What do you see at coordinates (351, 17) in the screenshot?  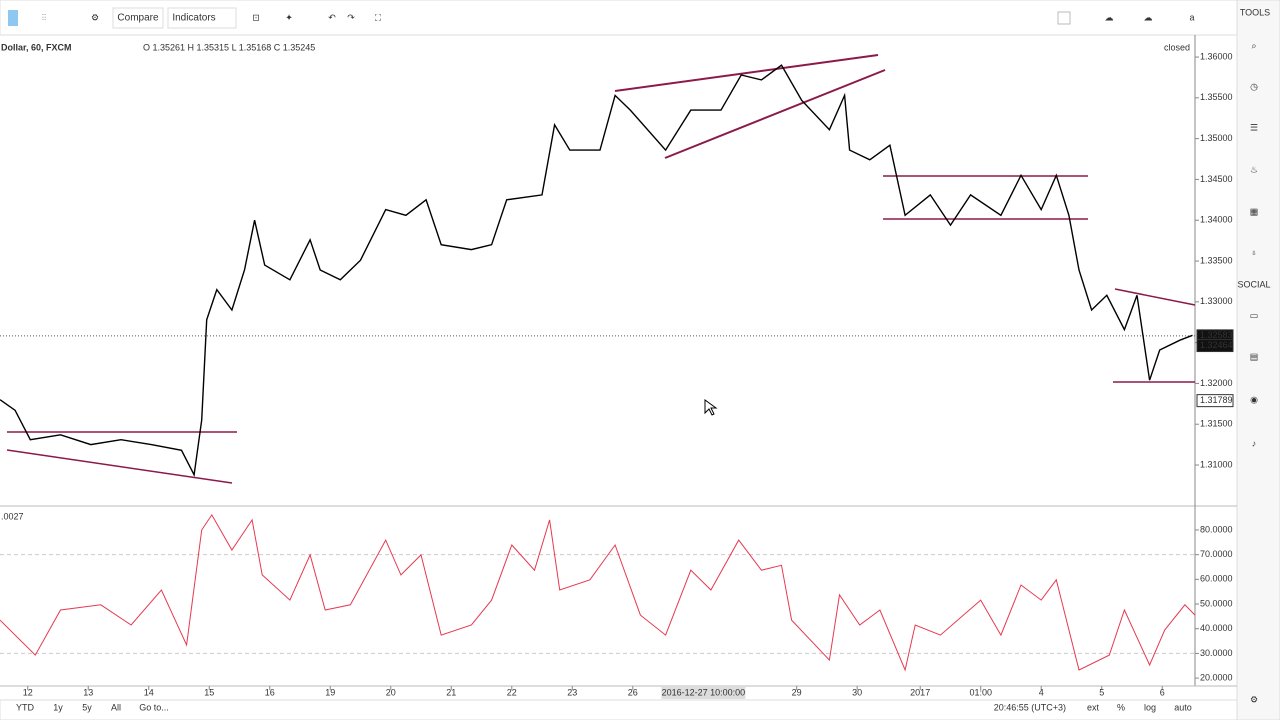 I see `icon-redo: ↷` at bounding box center [351, 17].